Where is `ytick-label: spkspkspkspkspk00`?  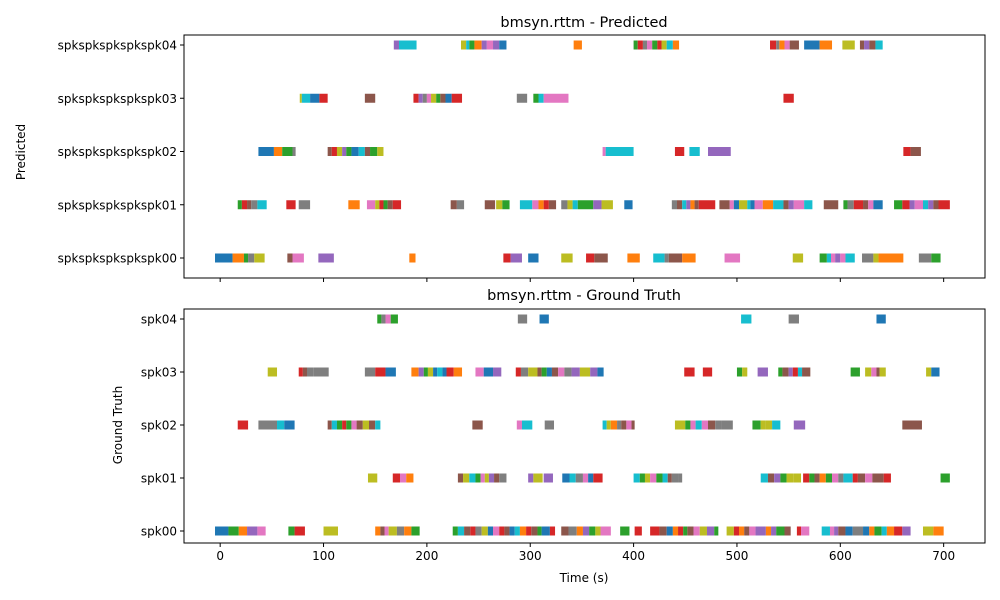 ytick-label: spkspkspkspkspk00 is located at coordinates (117, 259).